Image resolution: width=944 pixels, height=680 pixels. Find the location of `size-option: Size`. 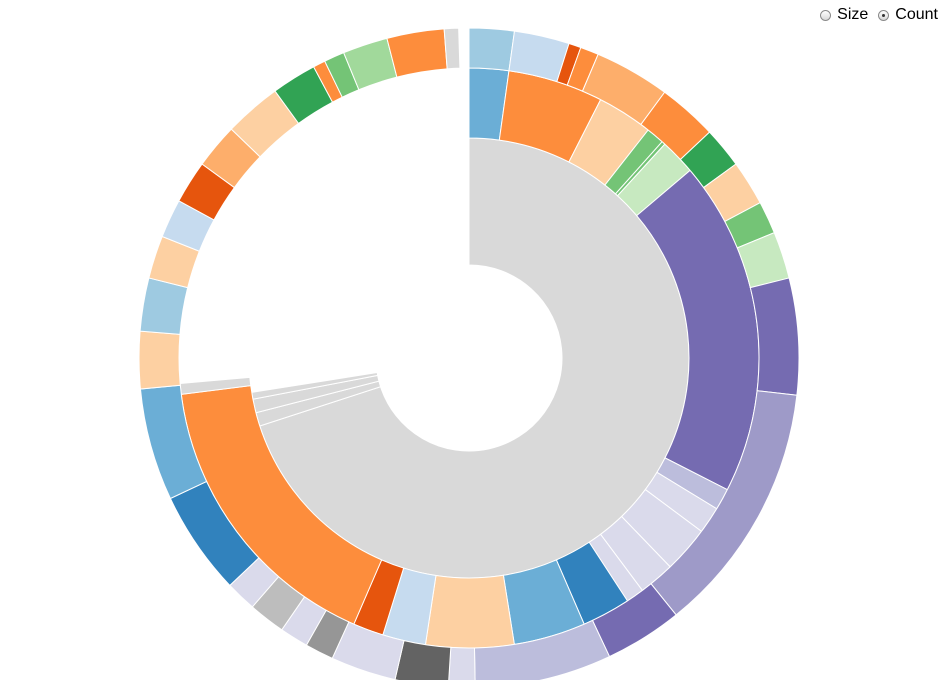

size-option: Size is located at coordinates (844, 15).